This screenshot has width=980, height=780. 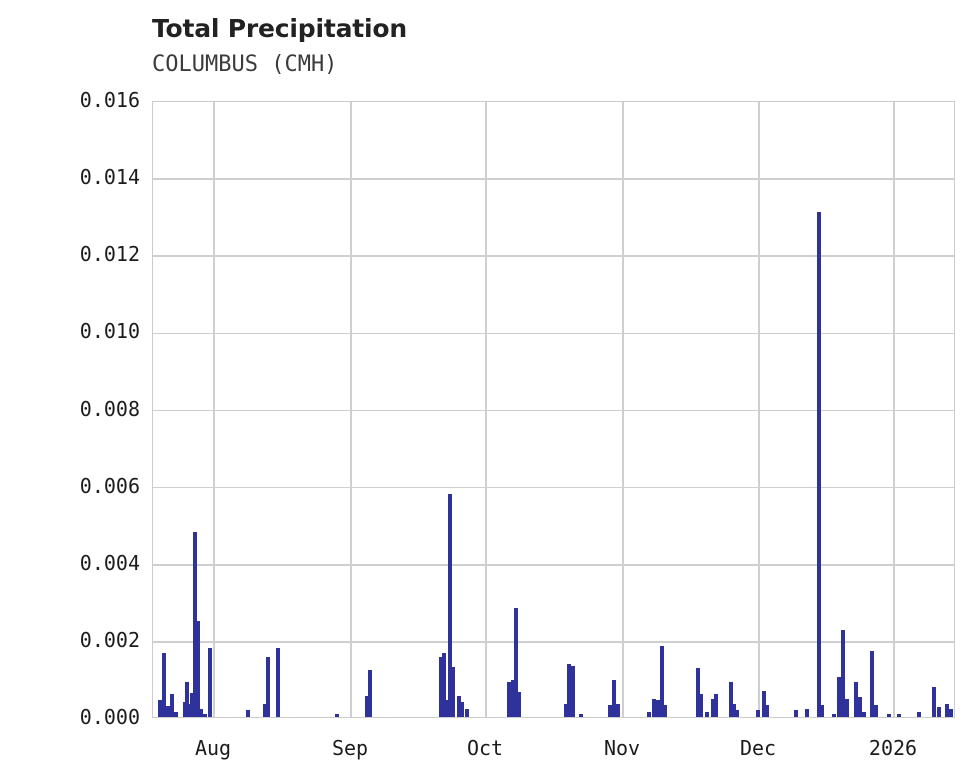 I want to click on y-axis-tick-label: 0.006, so click(x=109, y=485).